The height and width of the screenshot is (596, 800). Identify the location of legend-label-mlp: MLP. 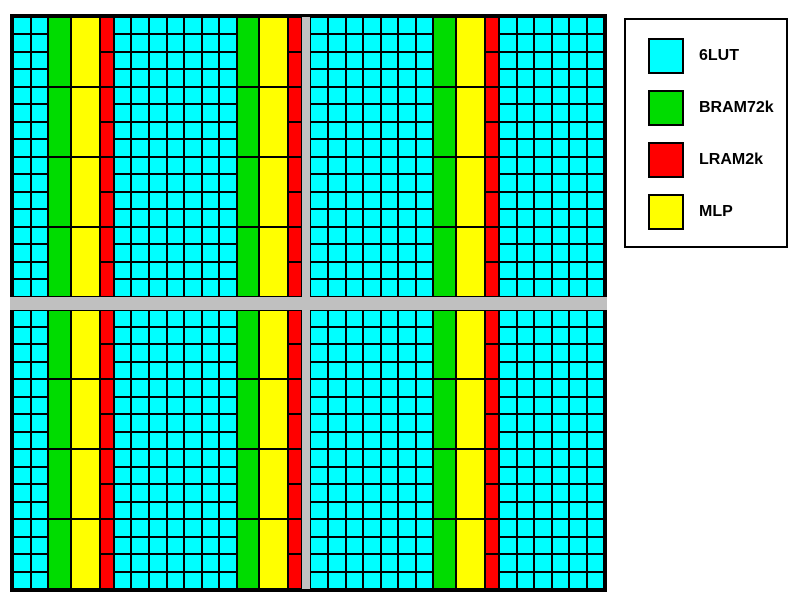
(716, 211).